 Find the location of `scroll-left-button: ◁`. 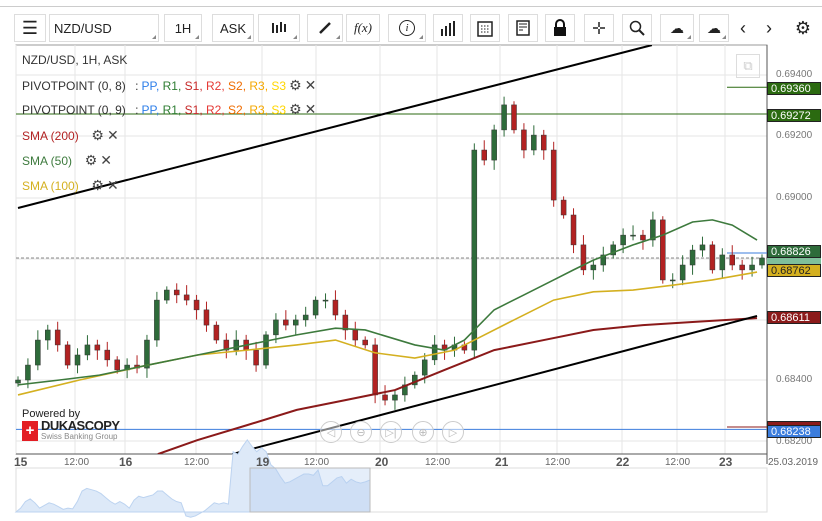

scroll-left-button: ◁ is located at coordinates (331, 432).